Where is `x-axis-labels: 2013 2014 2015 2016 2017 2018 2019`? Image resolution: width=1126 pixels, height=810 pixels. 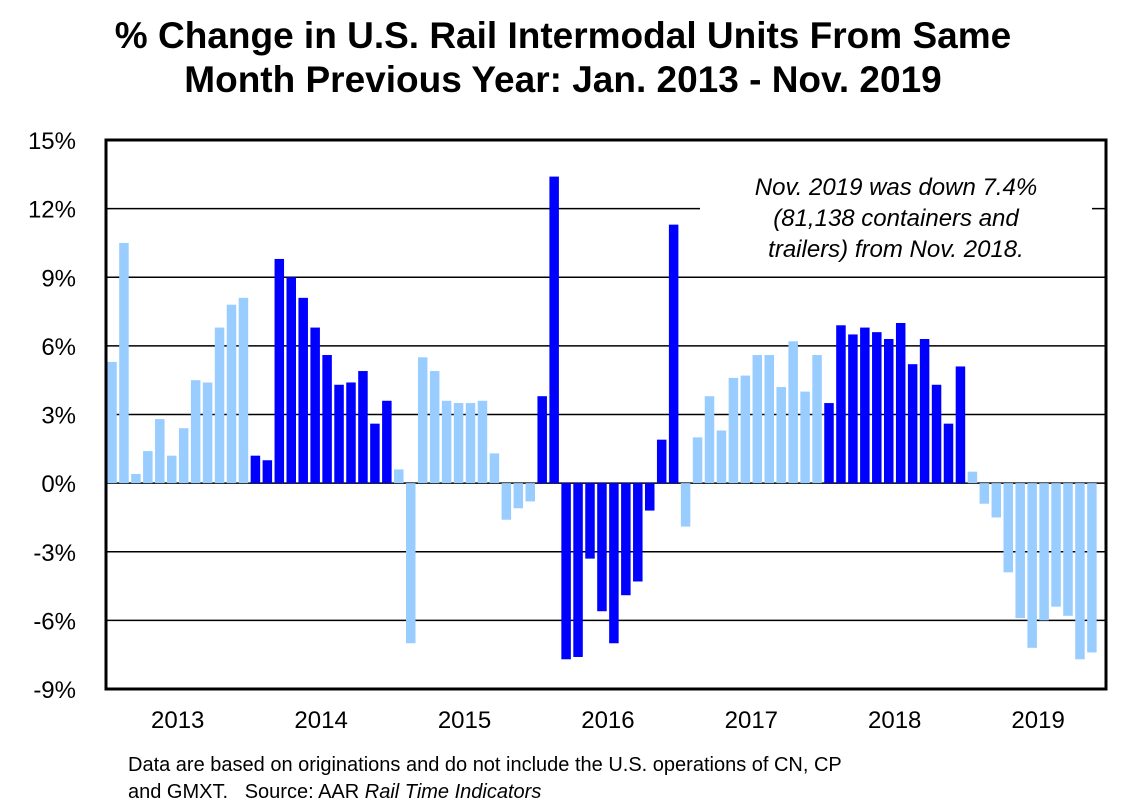
x-axis-labels: 2013 2014 2015 2016 2017 2018 2019 is located at coordinates (608, 720).